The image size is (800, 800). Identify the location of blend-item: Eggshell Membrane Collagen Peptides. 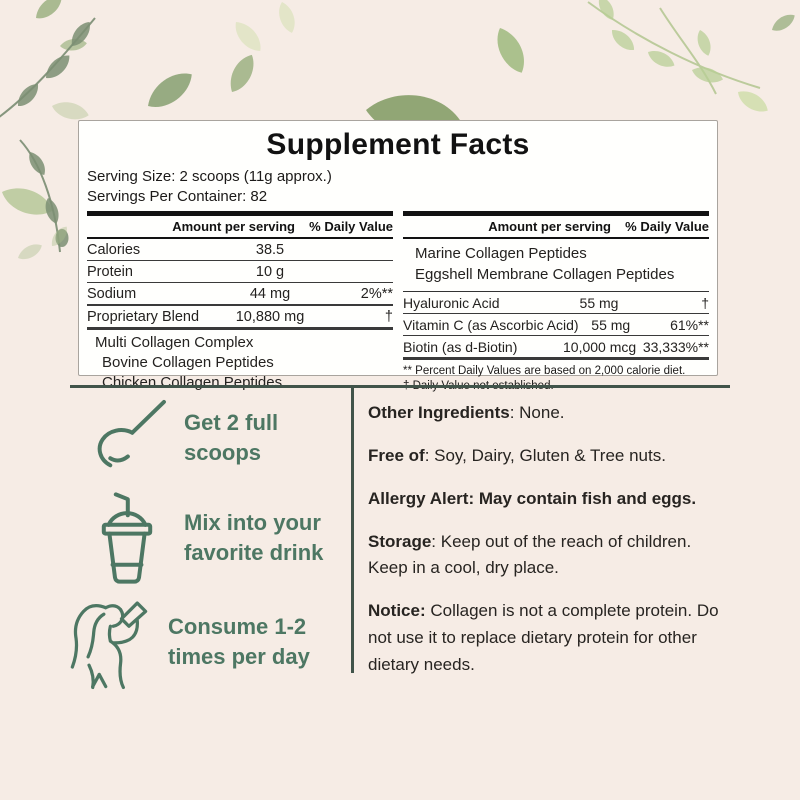
(545, 274).